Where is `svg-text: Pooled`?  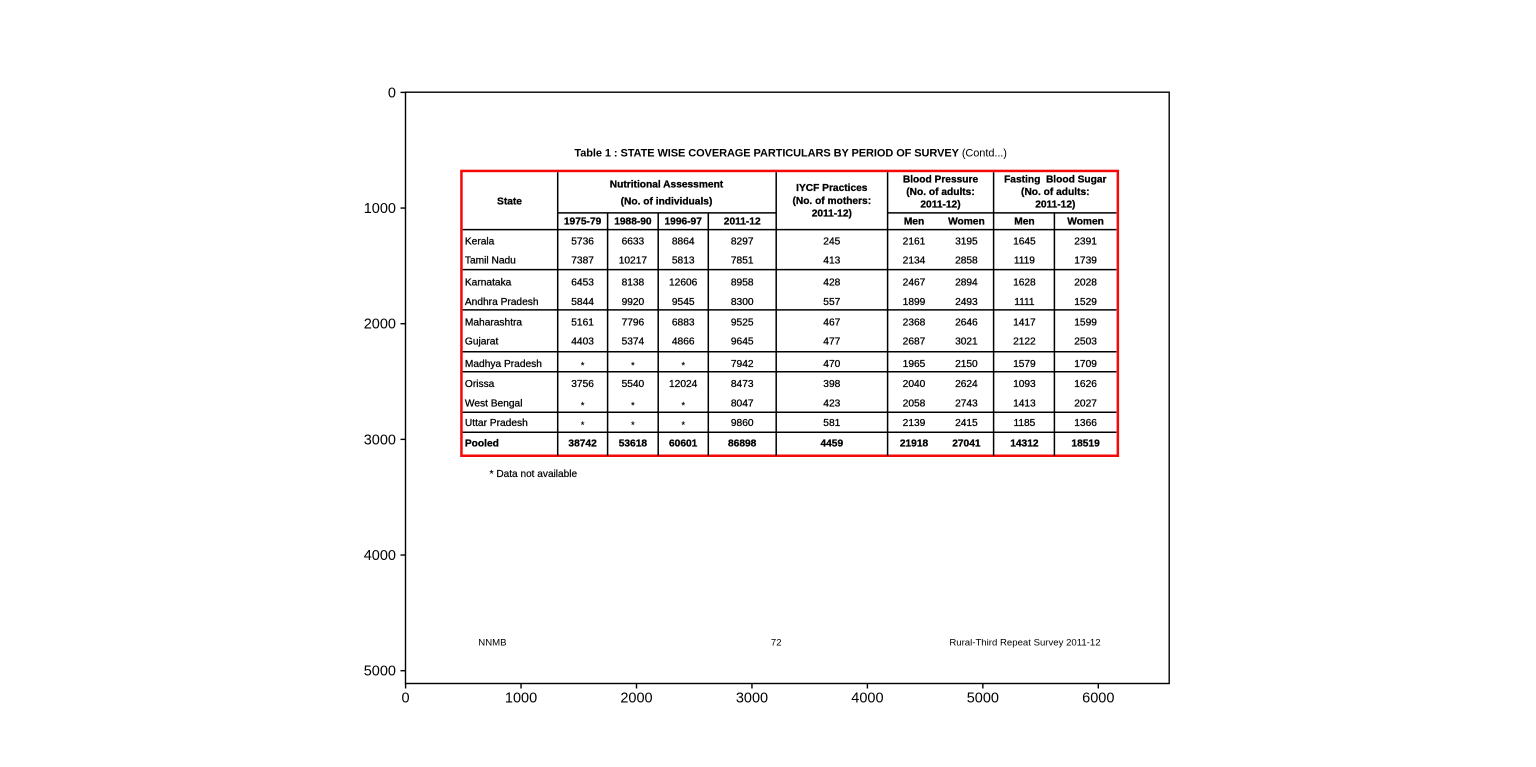
svg-text: Pooled is located at coordinates (482, 443).